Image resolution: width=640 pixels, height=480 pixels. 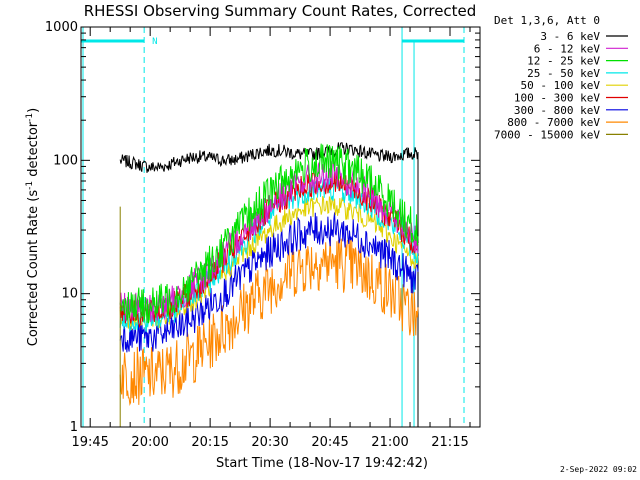 I want to click on x-tick-label: 20:30, so click(x=269, y=442).